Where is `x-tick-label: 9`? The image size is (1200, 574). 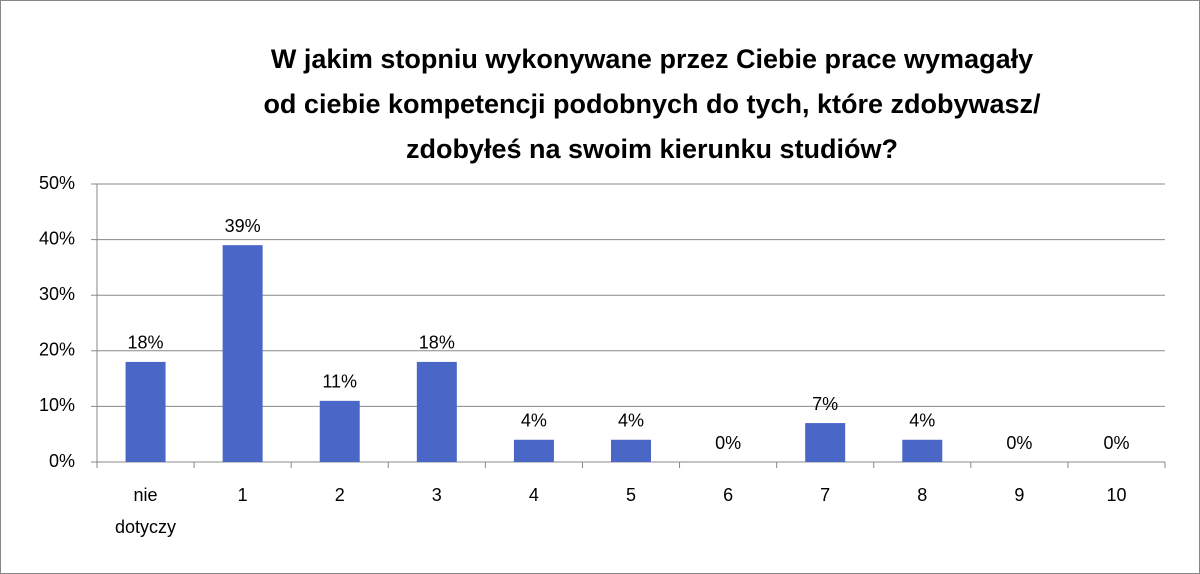 x-tick-label: 9 is located at coordinates (1019, 495).